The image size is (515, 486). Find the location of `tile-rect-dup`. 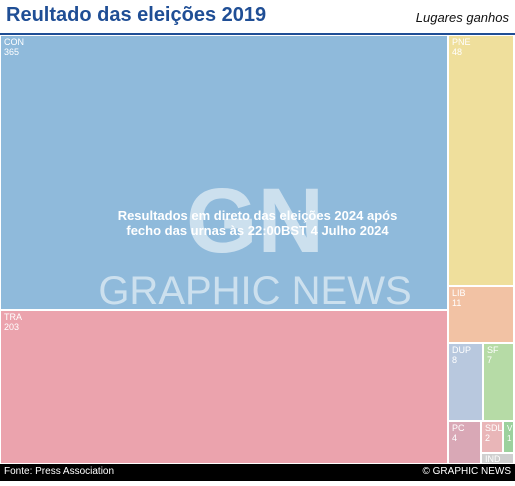

tile-rect-dup is located at coordinates (465, 382).